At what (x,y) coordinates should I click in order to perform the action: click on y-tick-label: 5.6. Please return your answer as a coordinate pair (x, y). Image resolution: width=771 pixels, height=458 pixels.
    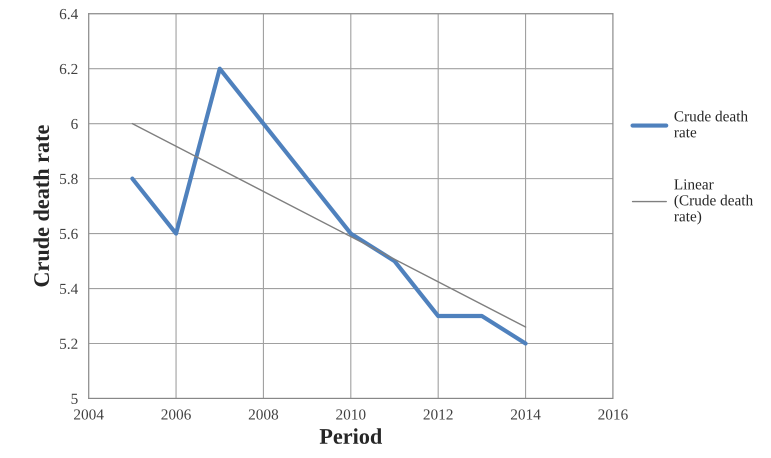
    Looking at the image, I should click on (69, 234).